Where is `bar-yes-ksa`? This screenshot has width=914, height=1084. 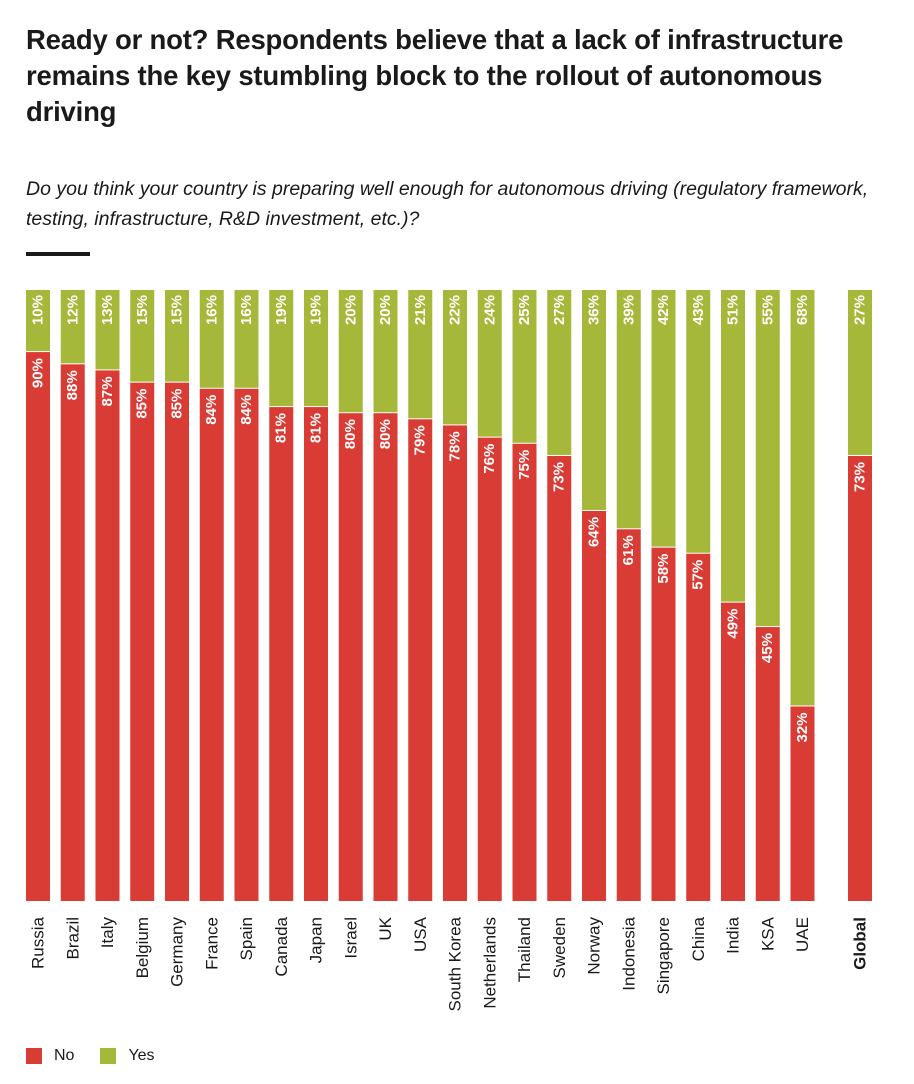
bar-yes-ksa is located at coordinates (767, 458).